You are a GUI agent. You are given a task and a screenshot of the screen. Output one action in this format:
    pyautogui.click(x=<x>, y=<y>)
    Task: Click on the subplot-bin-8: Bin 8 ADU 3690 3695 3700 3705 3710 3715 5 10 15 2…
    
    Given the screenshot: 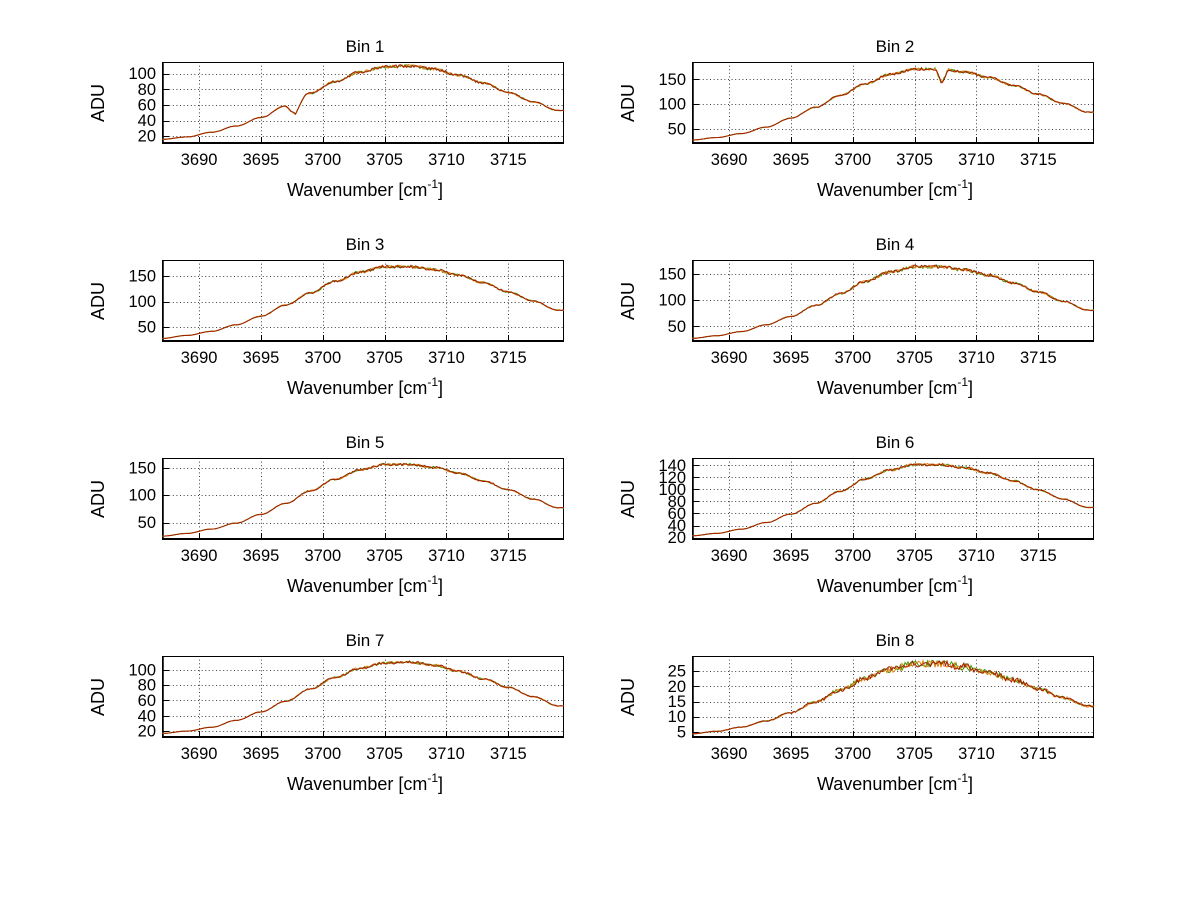 What is the action you would take?
    pyautogui.click(x=858, y=729)
    